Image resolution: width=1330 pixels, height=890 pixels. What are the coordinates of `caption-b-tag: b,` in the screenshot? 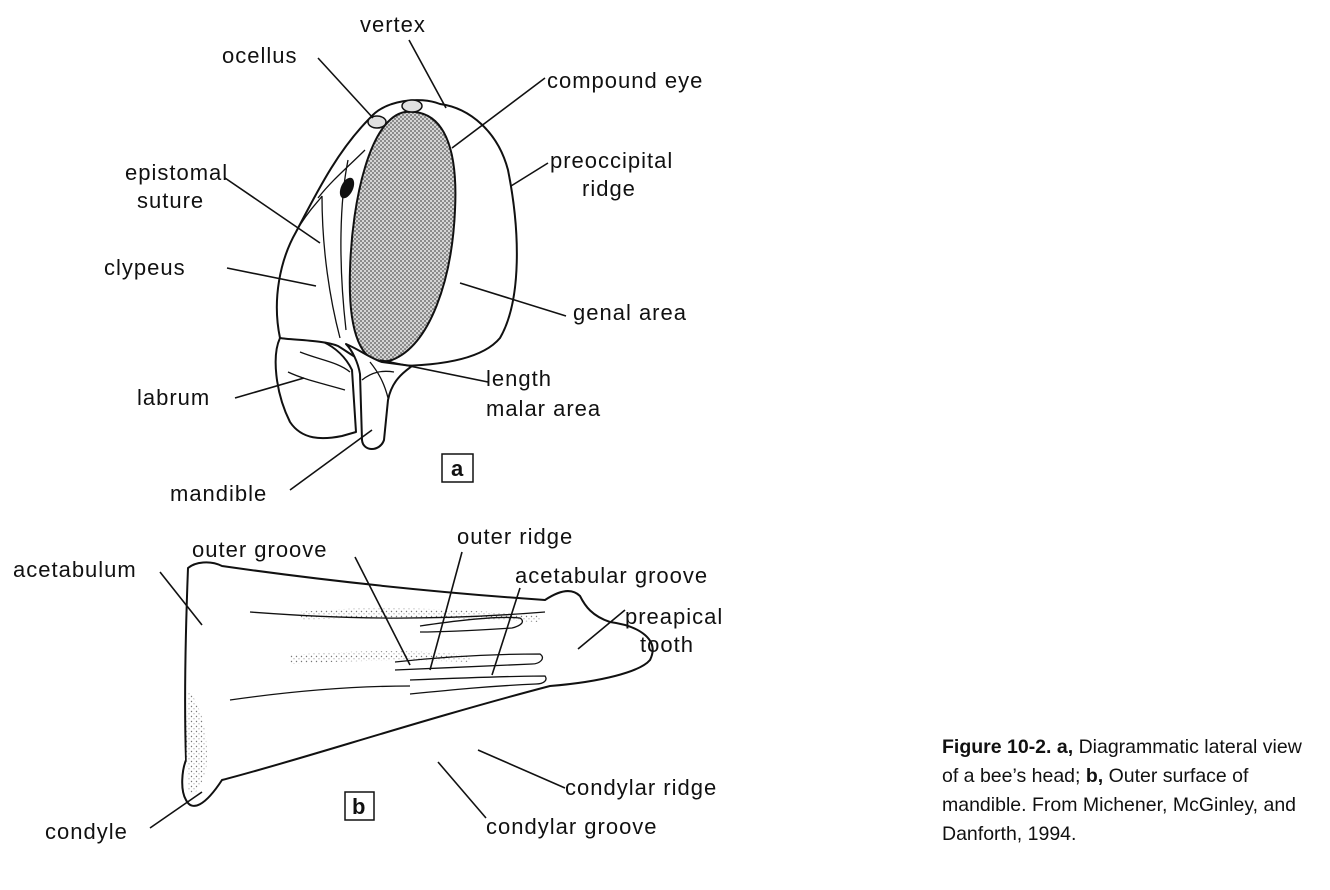 It's located at (1094, 776).